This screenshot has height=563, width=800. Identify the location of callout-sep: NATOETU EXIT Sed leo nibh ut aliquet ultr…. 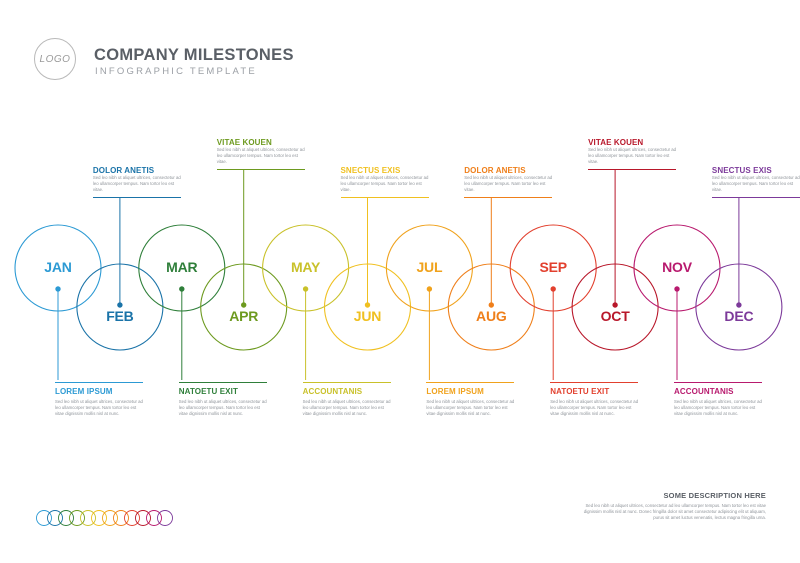
(594, 398).